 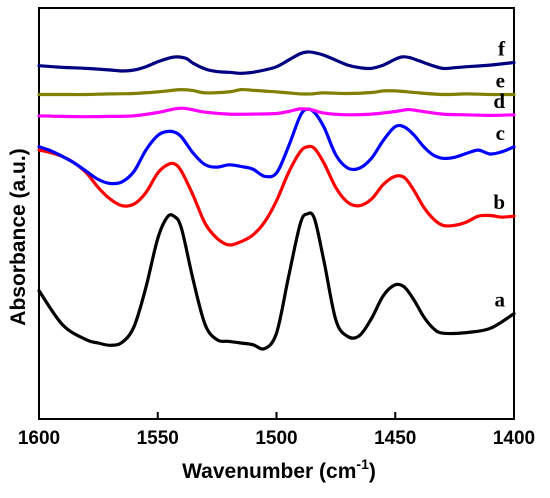 What do you see at coordinates (499, 101) in the screenshot?
I see `series-label-d: d` at bounding box center [499, 101].